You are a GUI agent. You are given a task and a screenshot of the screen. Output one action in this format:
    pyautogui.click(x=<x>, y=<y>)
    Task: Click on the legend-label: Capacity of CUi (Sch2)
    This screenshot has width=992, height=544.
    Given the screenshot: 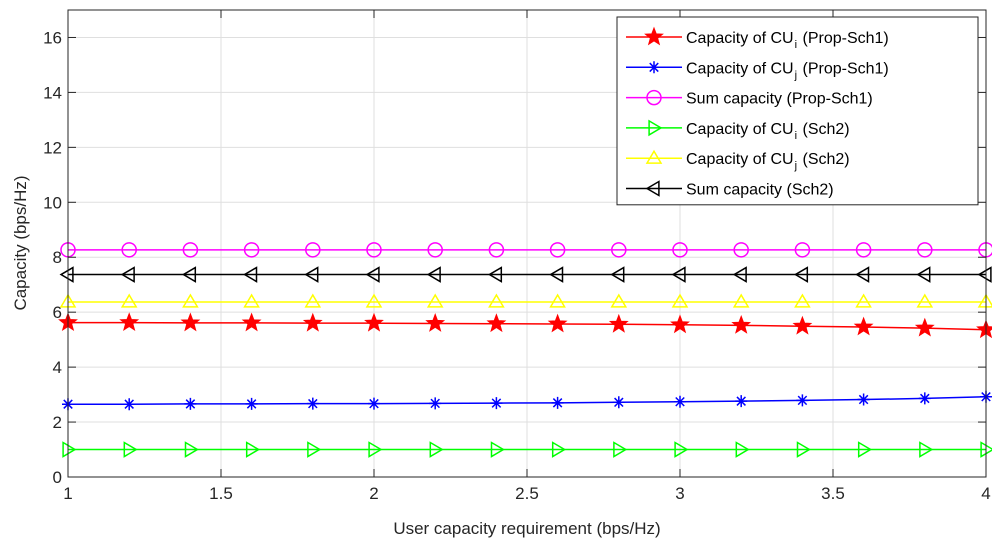 What is the action you would take?
    pyautogui.click(x=768, y=131)
    